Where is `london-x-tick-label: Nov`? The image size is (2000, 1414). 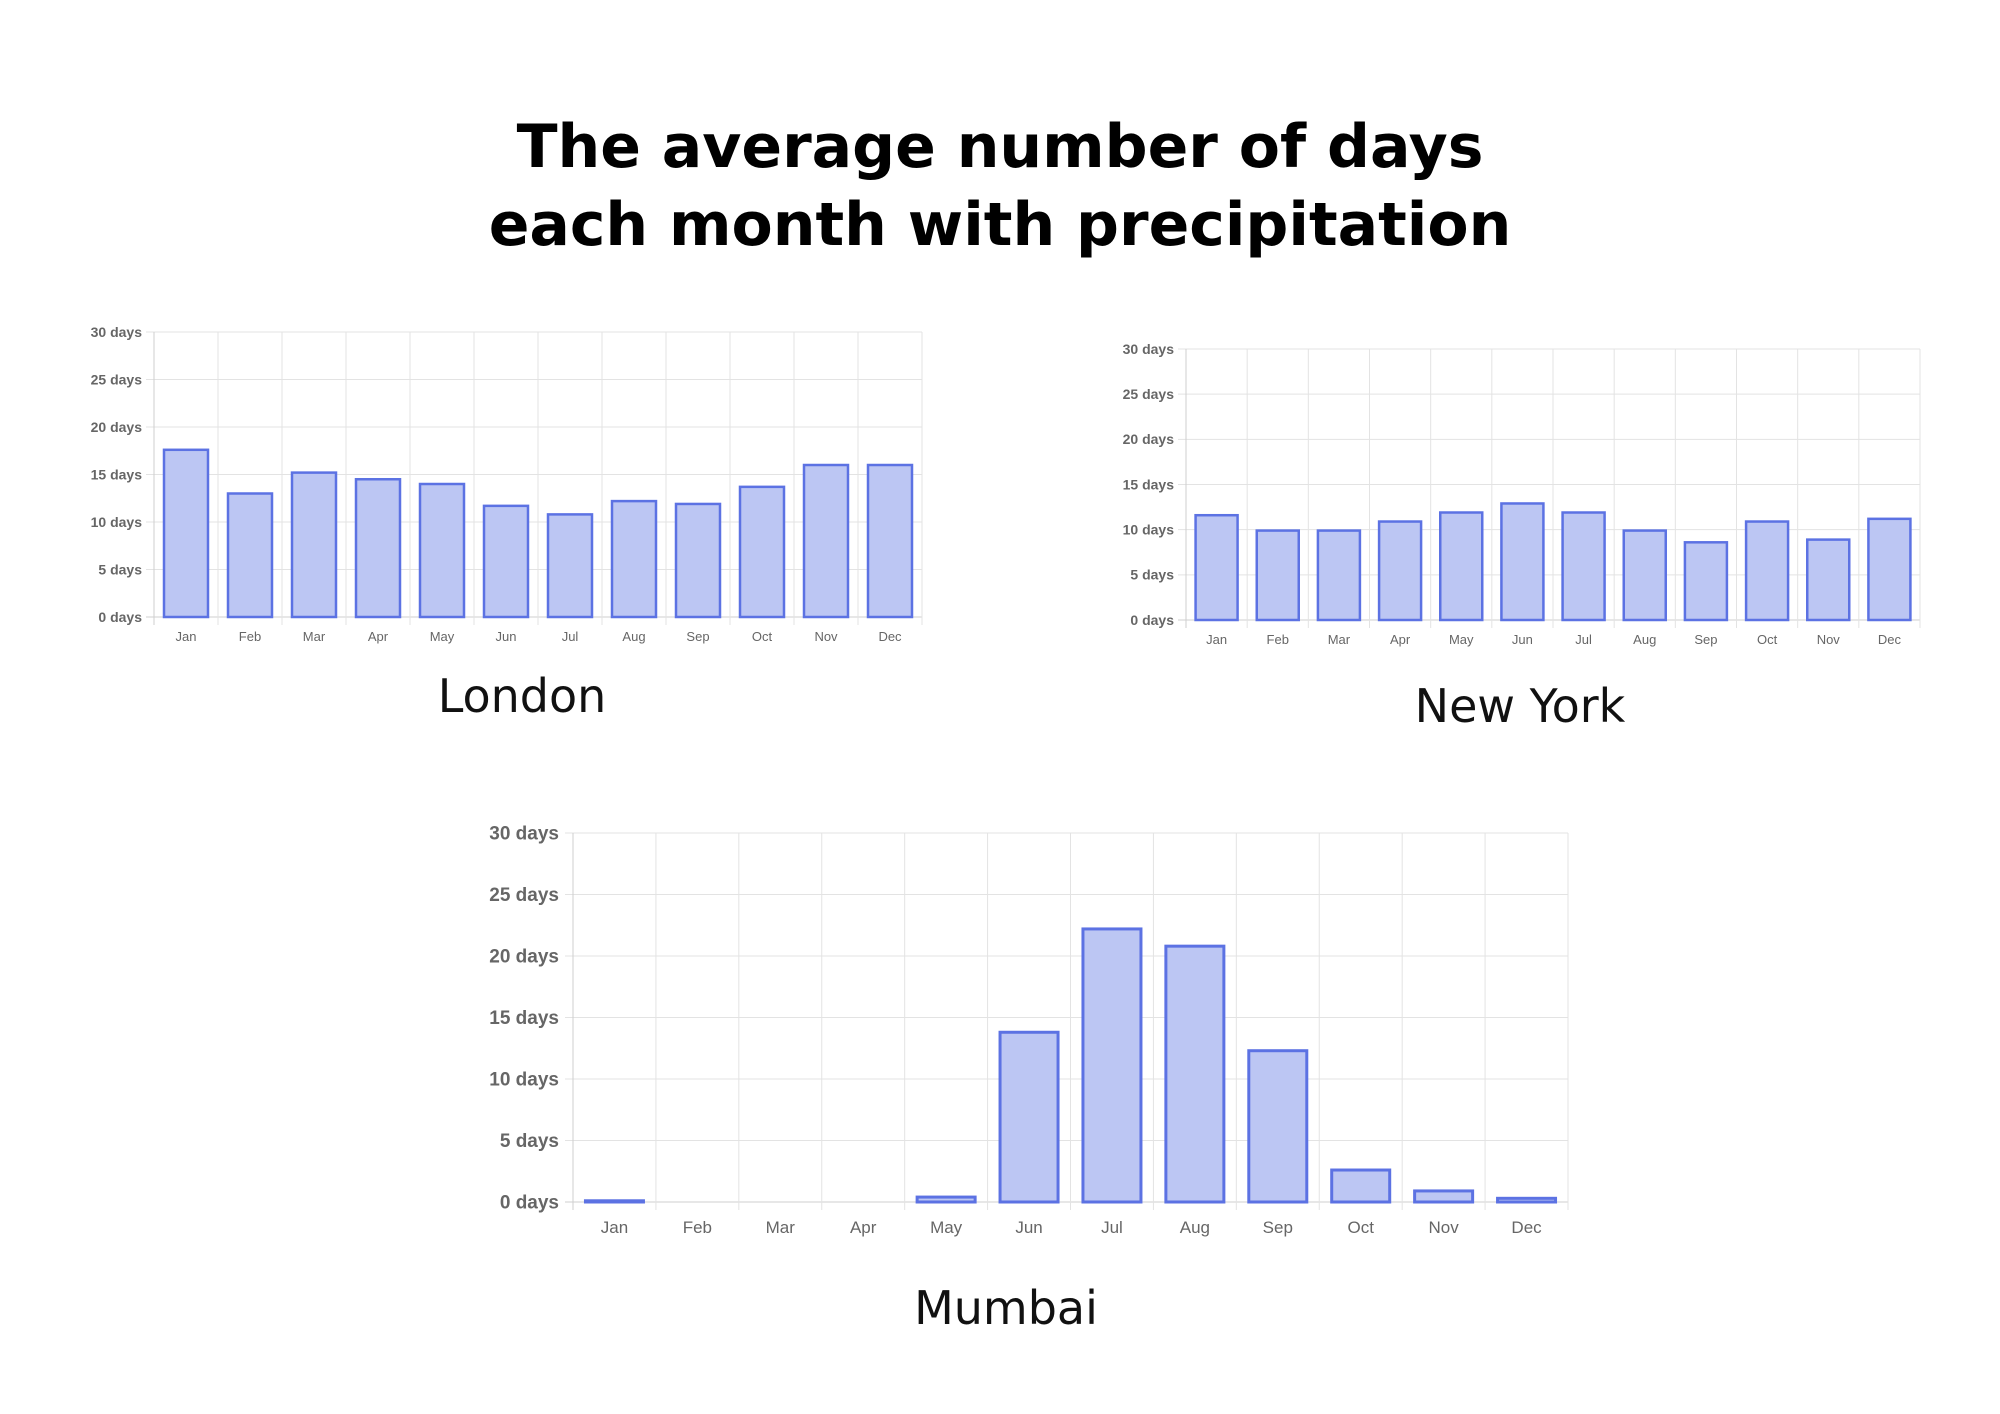
london-x-tick-label: Nov is located at coordinates (826, 636).